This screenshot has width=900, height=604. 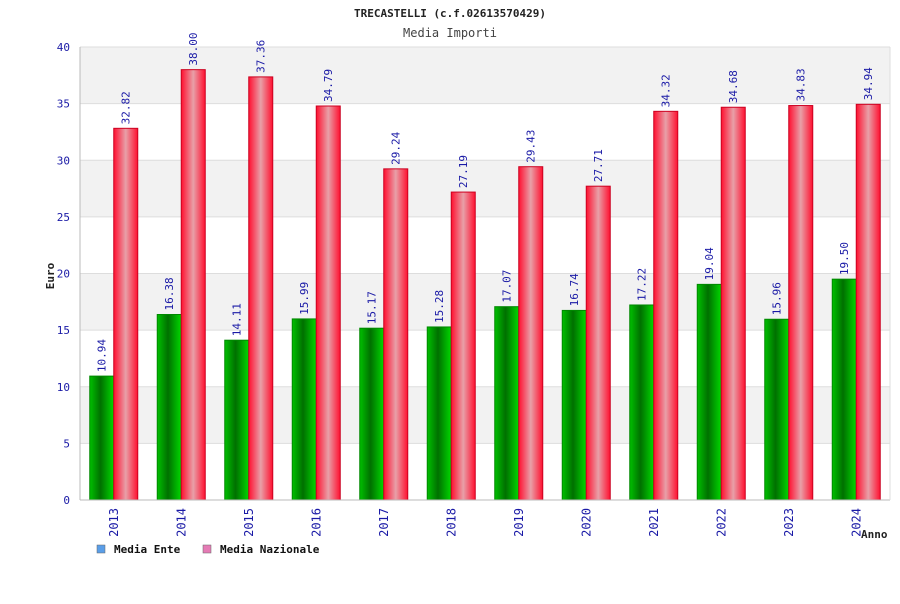 What do you see at coordinates (733, 303) in the screenshot?
I see `bar-media-nazionale-2022` at bounding box center [733, 303].